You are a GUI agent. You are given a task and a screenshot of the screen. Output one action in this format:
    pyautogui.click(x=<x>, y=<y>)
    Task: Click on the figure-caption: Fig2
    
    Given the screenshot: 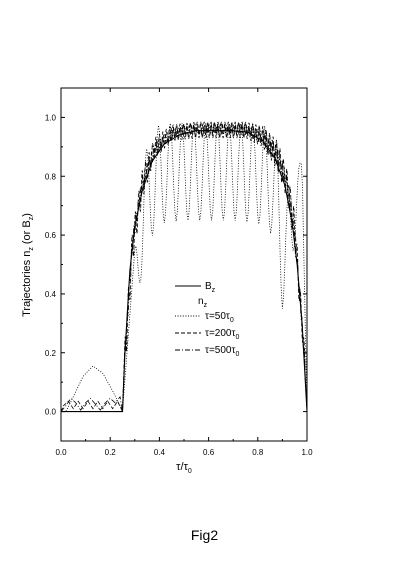 What is the action you would take?
    pyautogui.click(x=204, y=535)
    